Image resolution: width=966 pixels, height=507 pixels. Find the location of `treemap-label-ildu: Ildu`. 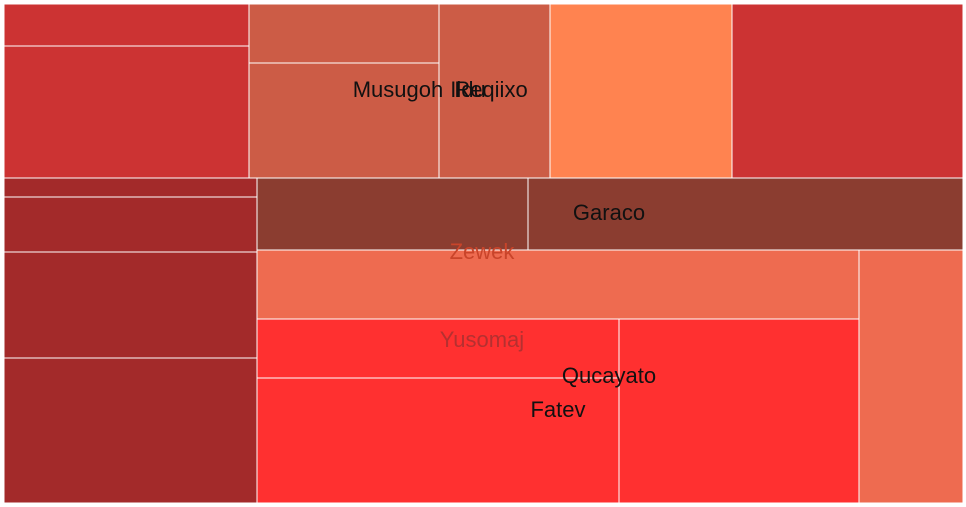

treemap-label-ildu: Ildu is located at coordinates (467, 89).